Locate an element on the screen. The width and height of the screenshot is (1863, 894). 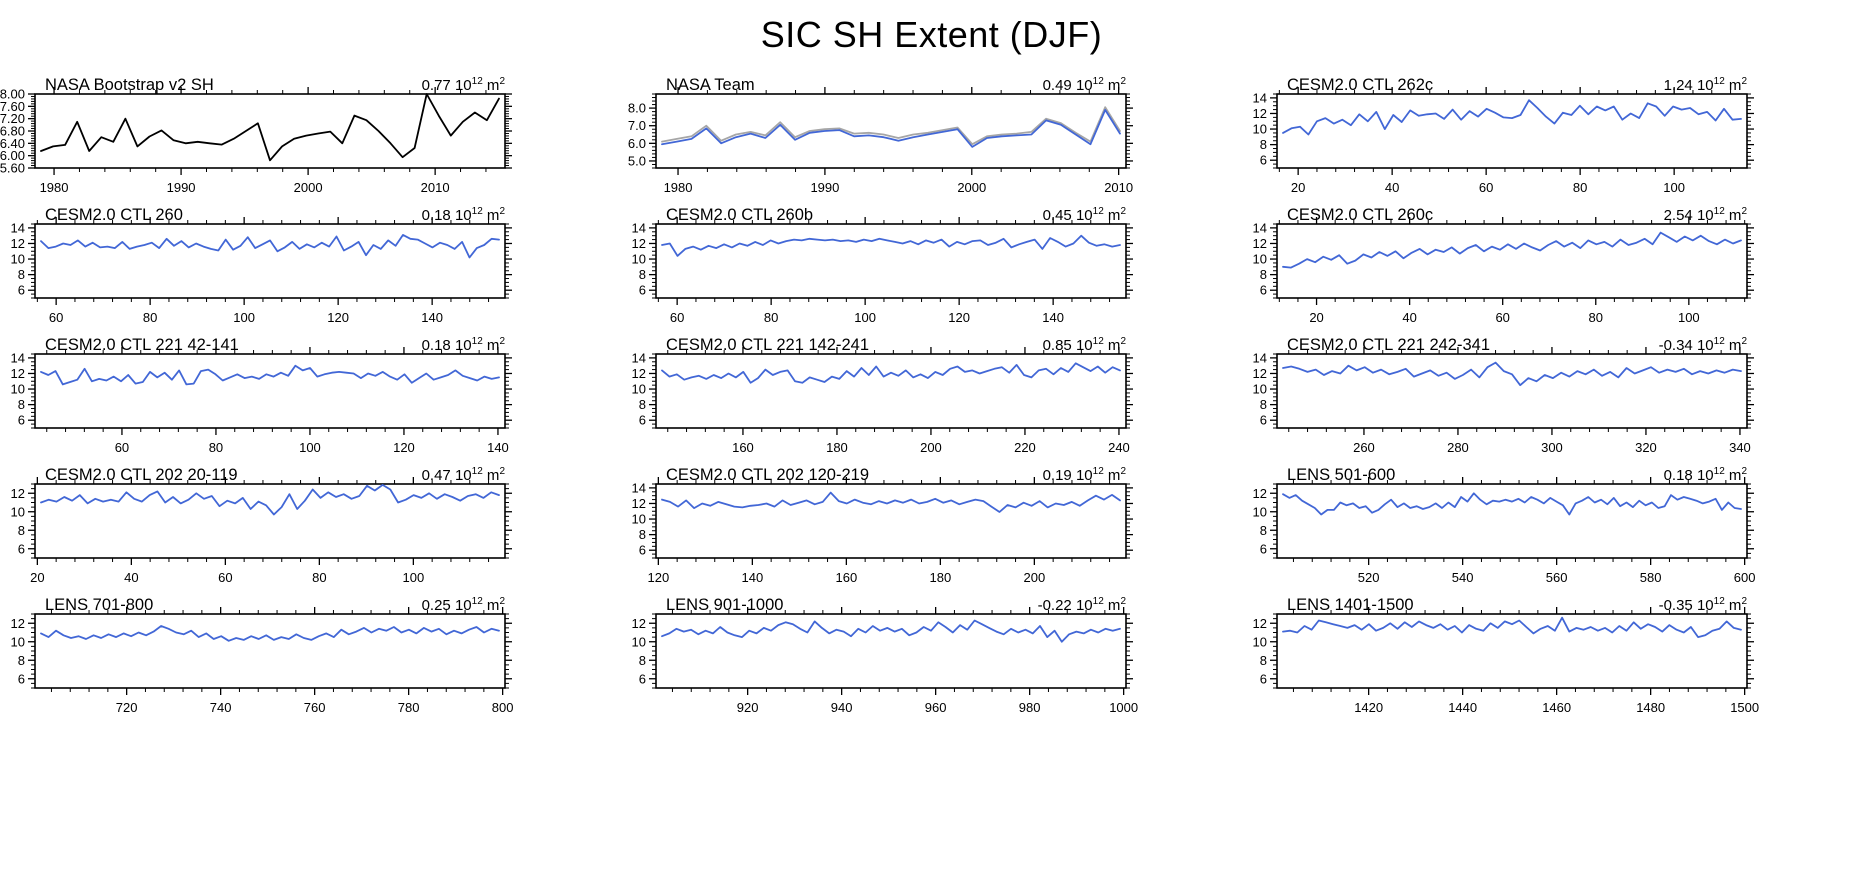
trend-value: 0.77 is located at coordinates (436, 85).